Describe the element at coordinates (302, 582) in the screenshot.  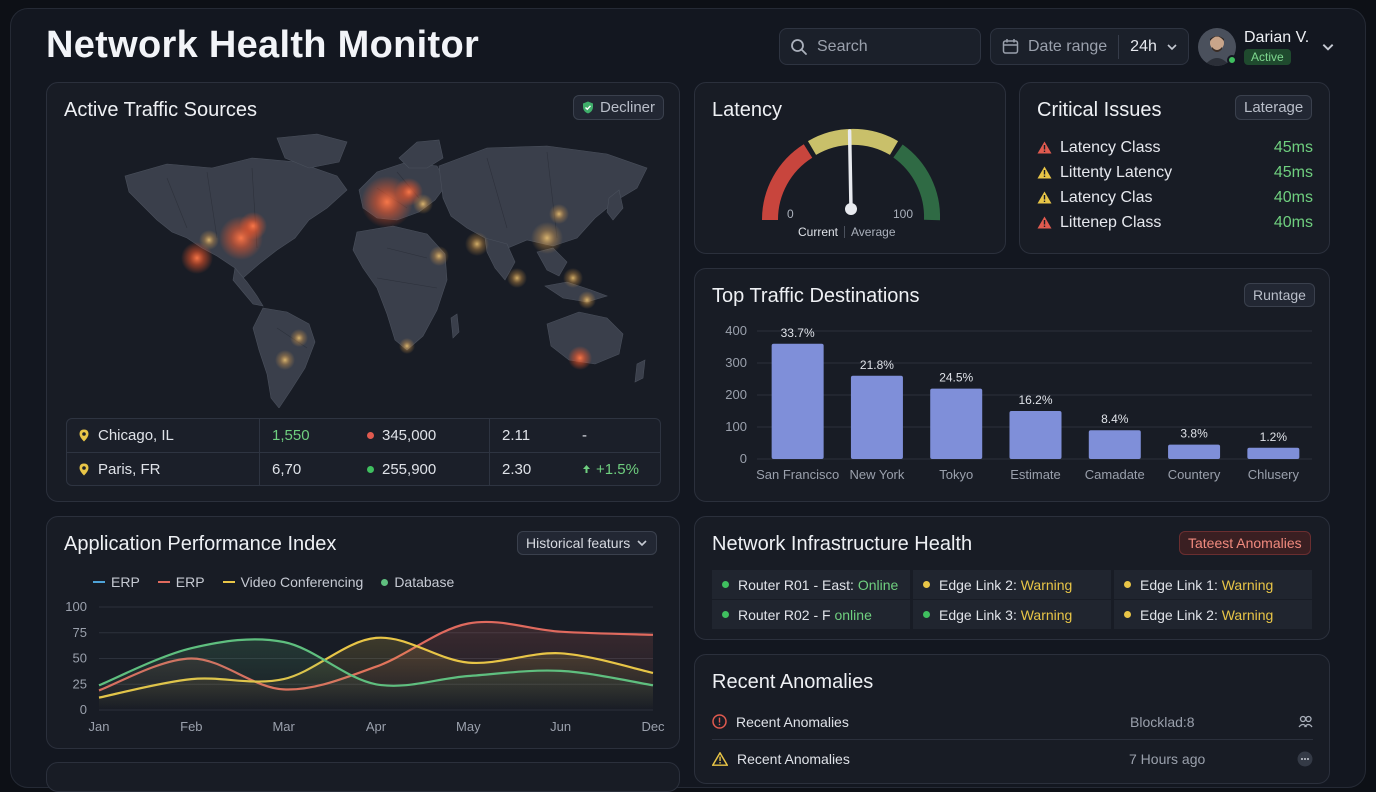
I see `legend-label: Video Conferencing` at that location.